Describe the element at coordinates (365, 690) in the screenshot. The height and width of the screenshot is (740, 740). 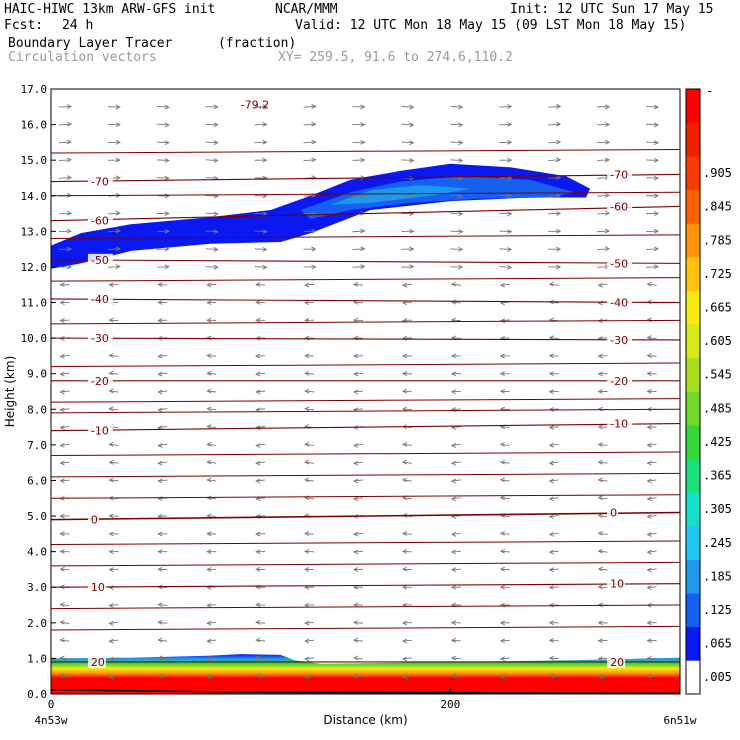
I see `boundary-layer-base` at that location.